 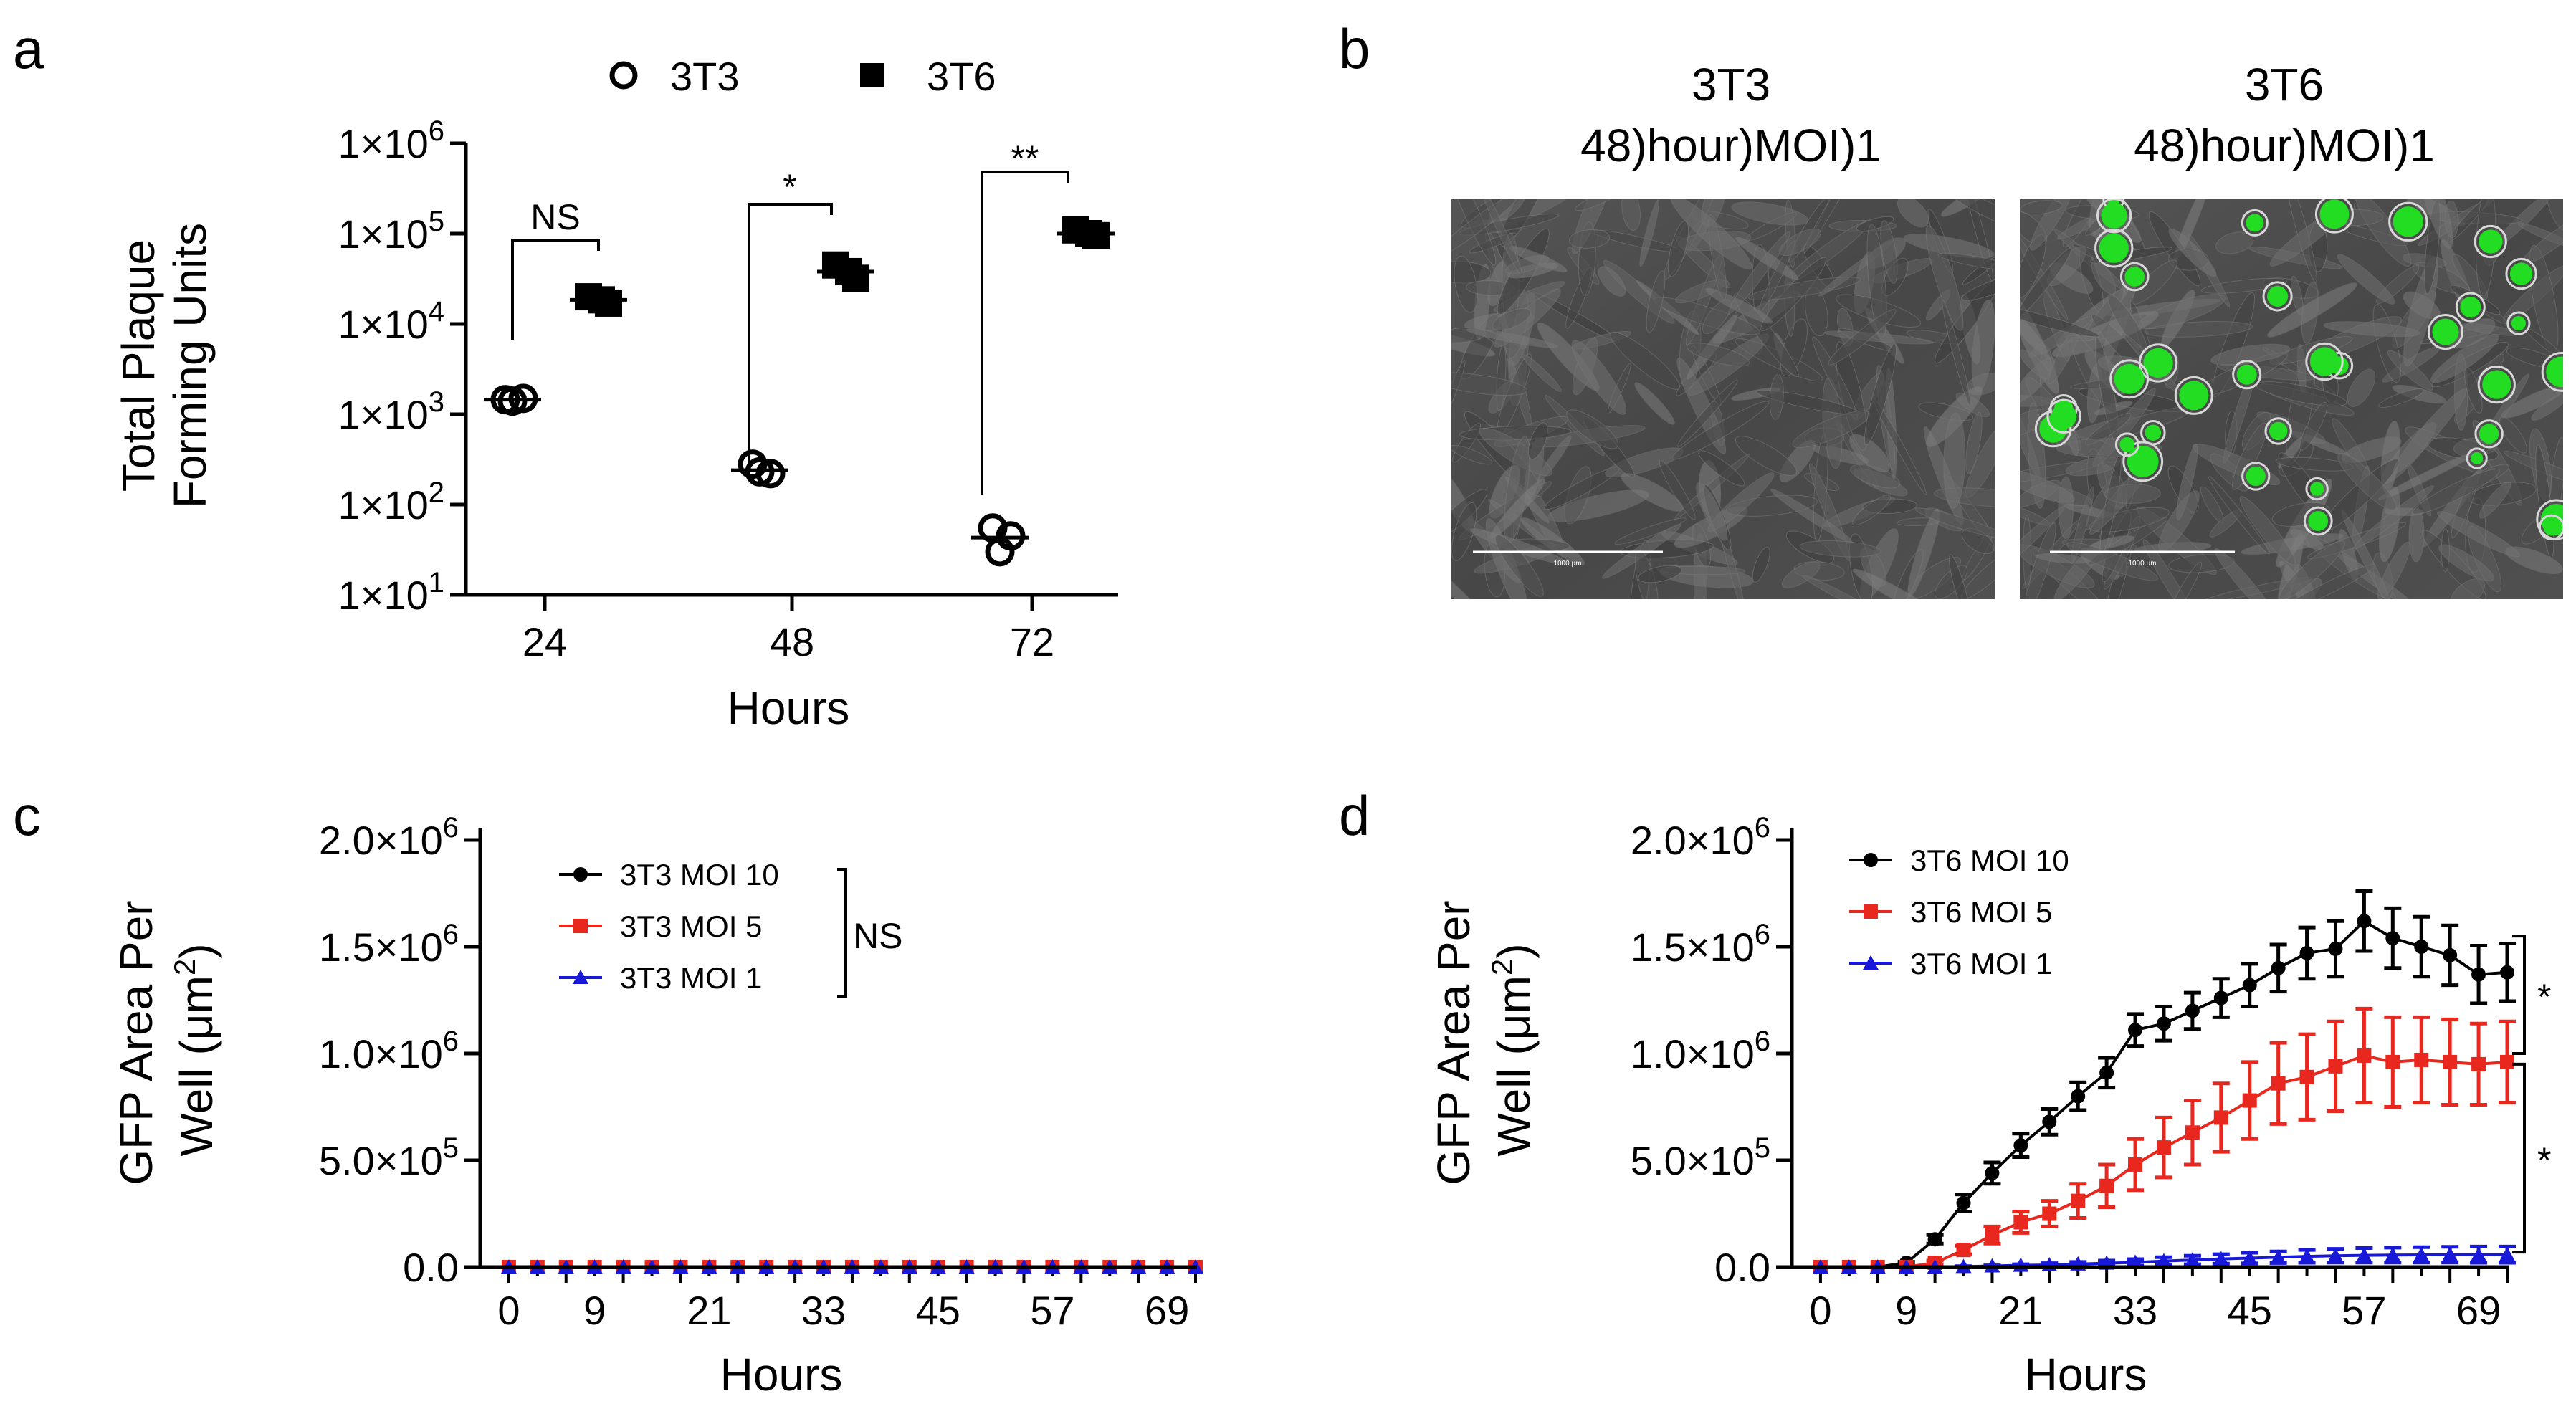 What do you see at coordinates (389, 837) in the screenshot?
I see `panel-c-ytick-label-4: 2.0×10⁶` at bounding box center [389, 837].